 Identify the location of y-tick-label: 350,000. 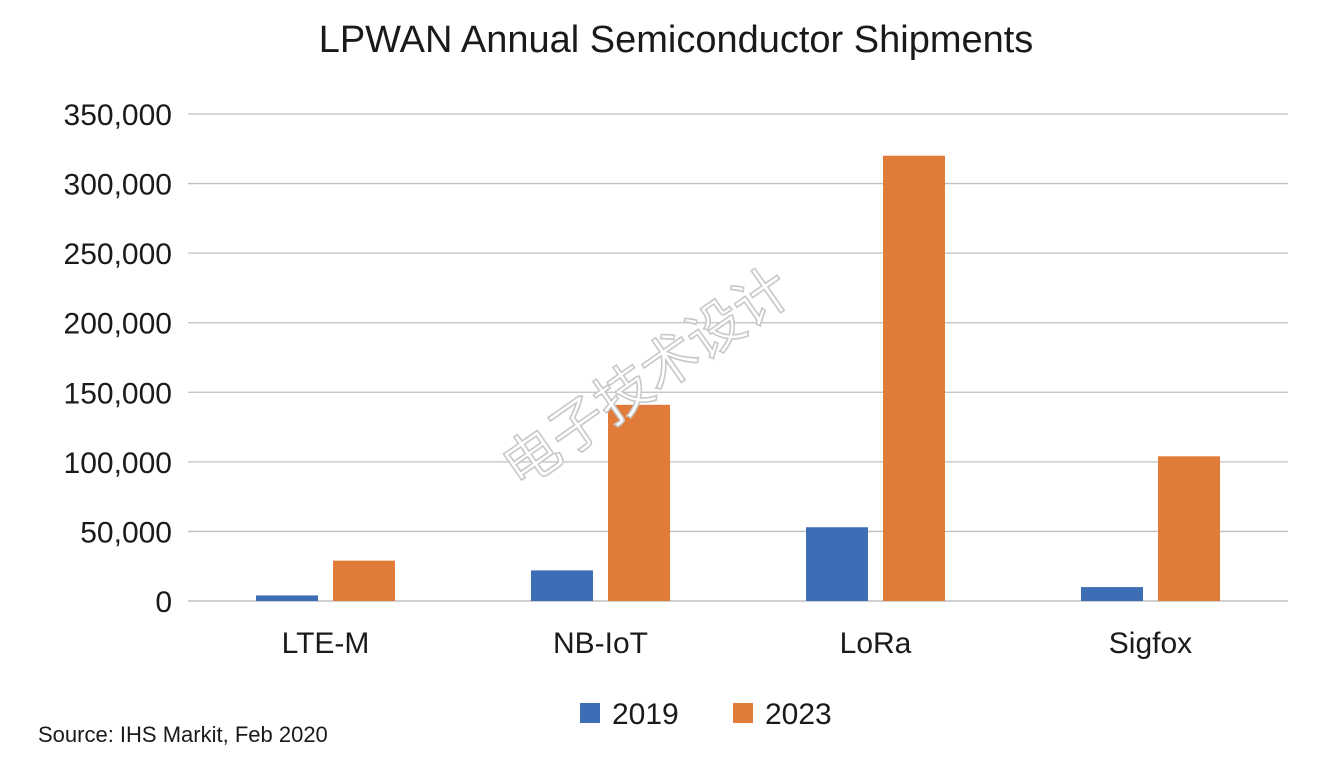
(118, 115).